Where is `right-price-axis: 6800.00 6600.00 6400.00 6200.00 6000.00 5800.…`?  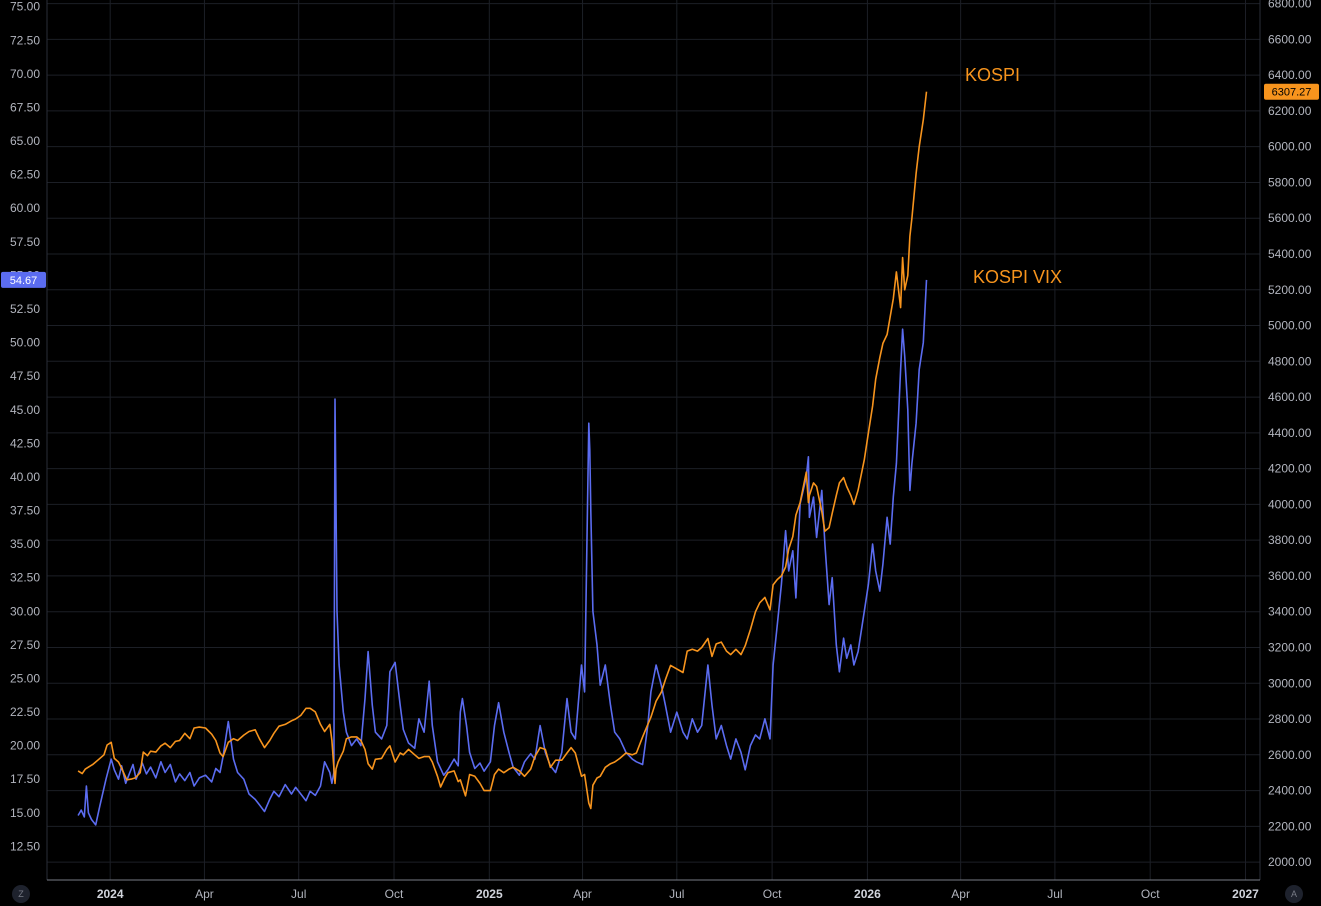 right-price-axis: 6800.00 6600.00 6400.00 6200.00 6000.00 5800.… is located at coordinates (1290, 434).